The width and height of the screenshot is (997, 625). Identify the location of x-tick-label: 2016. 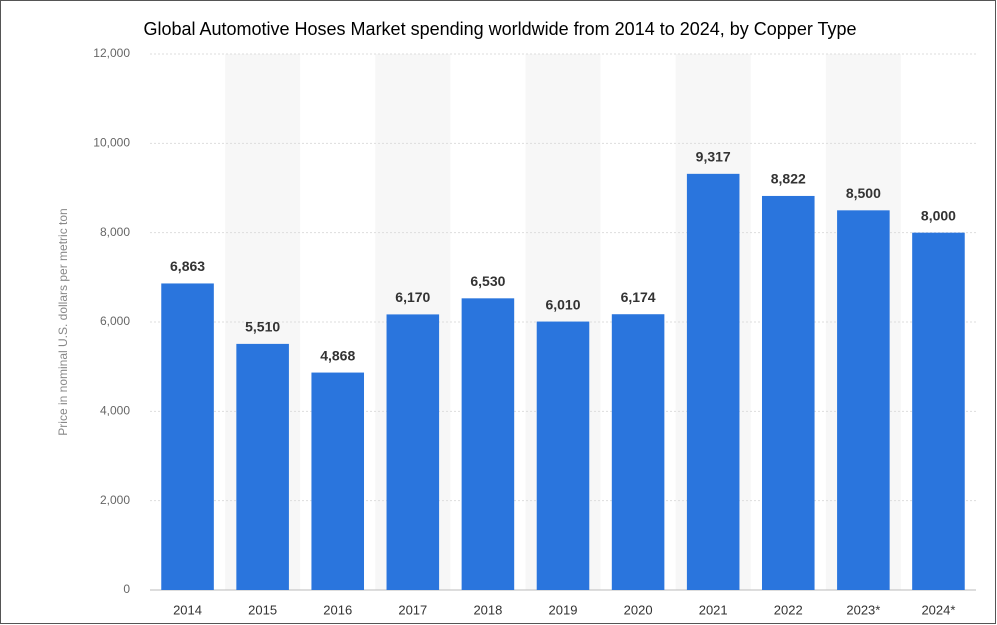
(337, 609).